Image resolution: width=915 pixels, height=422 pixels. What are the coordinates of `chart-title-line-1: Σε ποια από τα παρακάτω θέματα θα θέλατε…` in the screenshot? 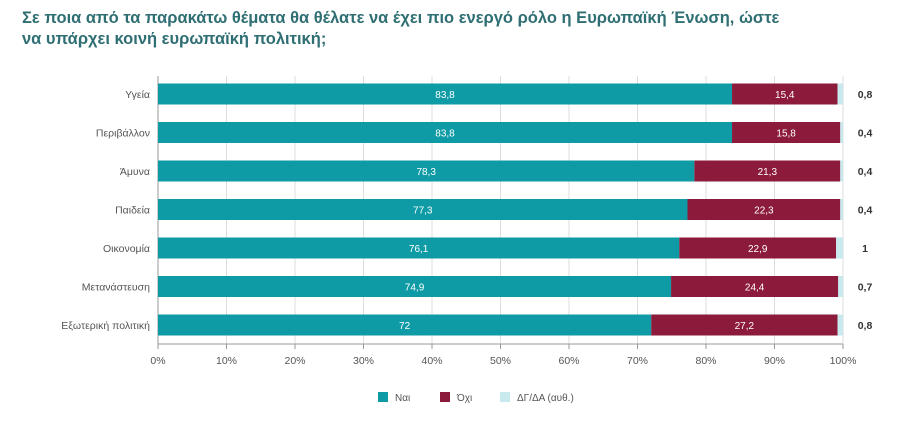 It's located at (401, 18).